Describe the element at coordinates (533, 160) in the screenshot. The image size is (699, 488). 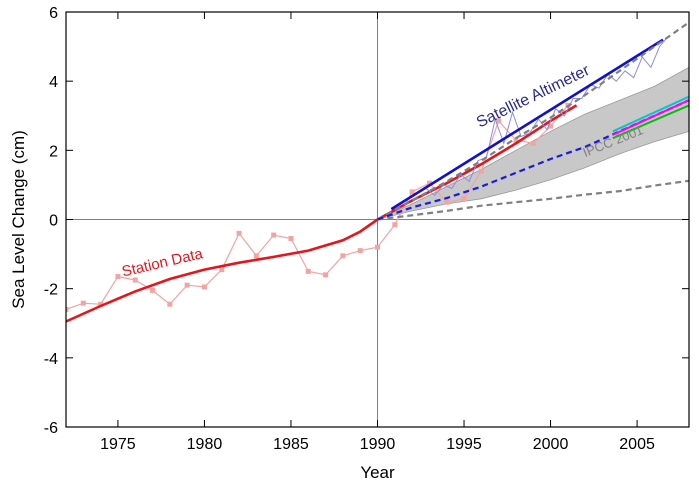
I see `ipcc-2001-central-line` at that location.